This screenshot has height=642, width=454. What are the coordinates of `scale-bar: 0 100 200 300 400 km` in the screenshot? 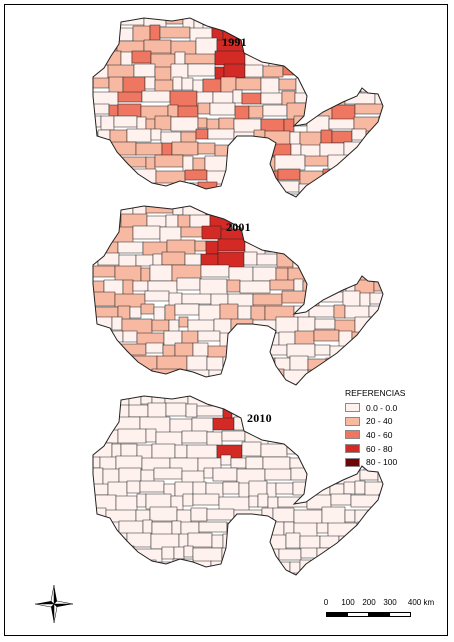 It's located at (380, 613).